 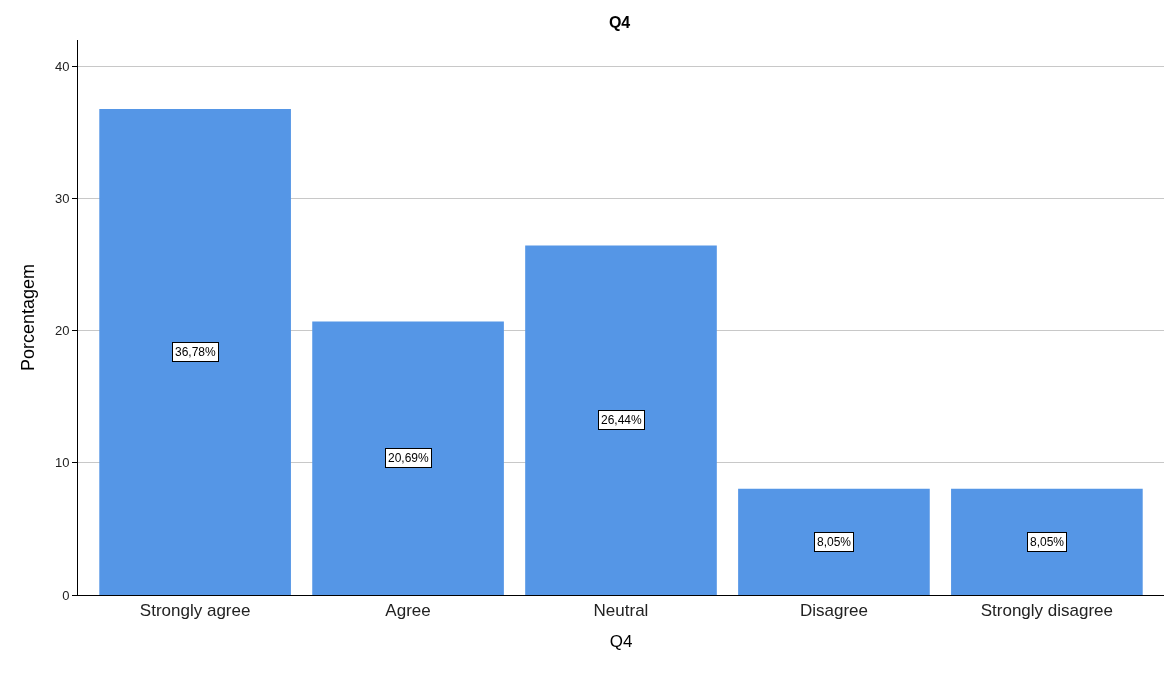 What do you see at coordinates (62, 463) in the screenshot?
I see `y-tick-label: 10` at bounding box center [62, 463].